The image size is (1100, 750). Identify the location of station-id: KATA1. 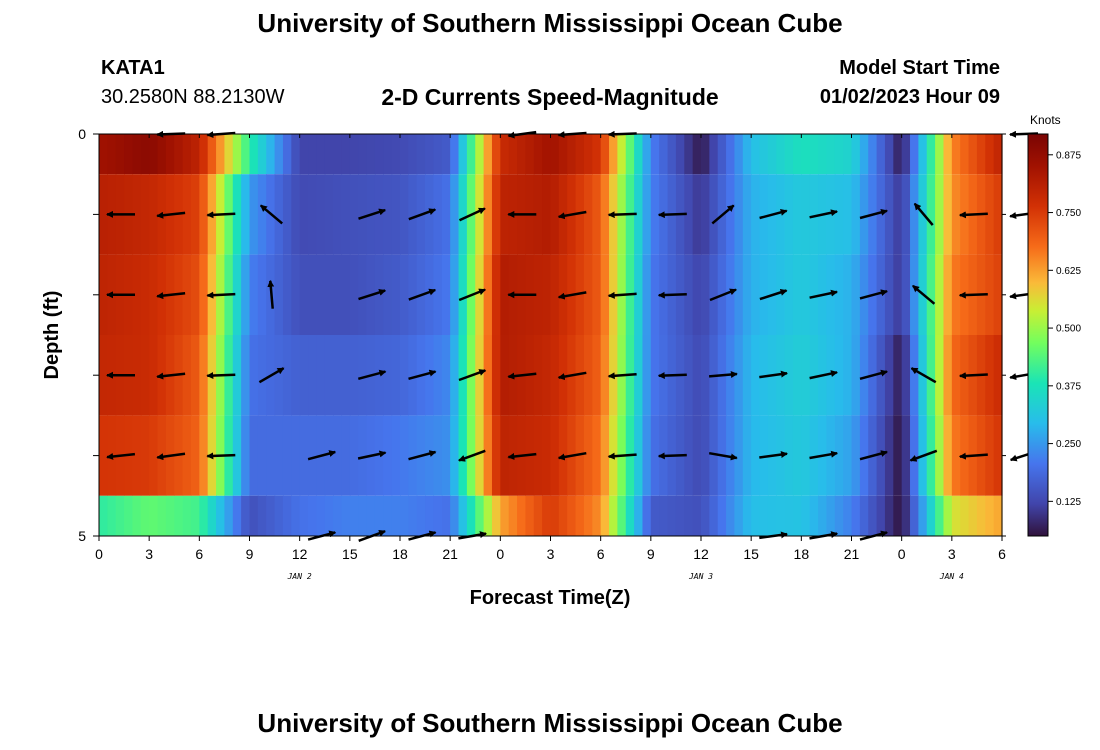
(133, 68).